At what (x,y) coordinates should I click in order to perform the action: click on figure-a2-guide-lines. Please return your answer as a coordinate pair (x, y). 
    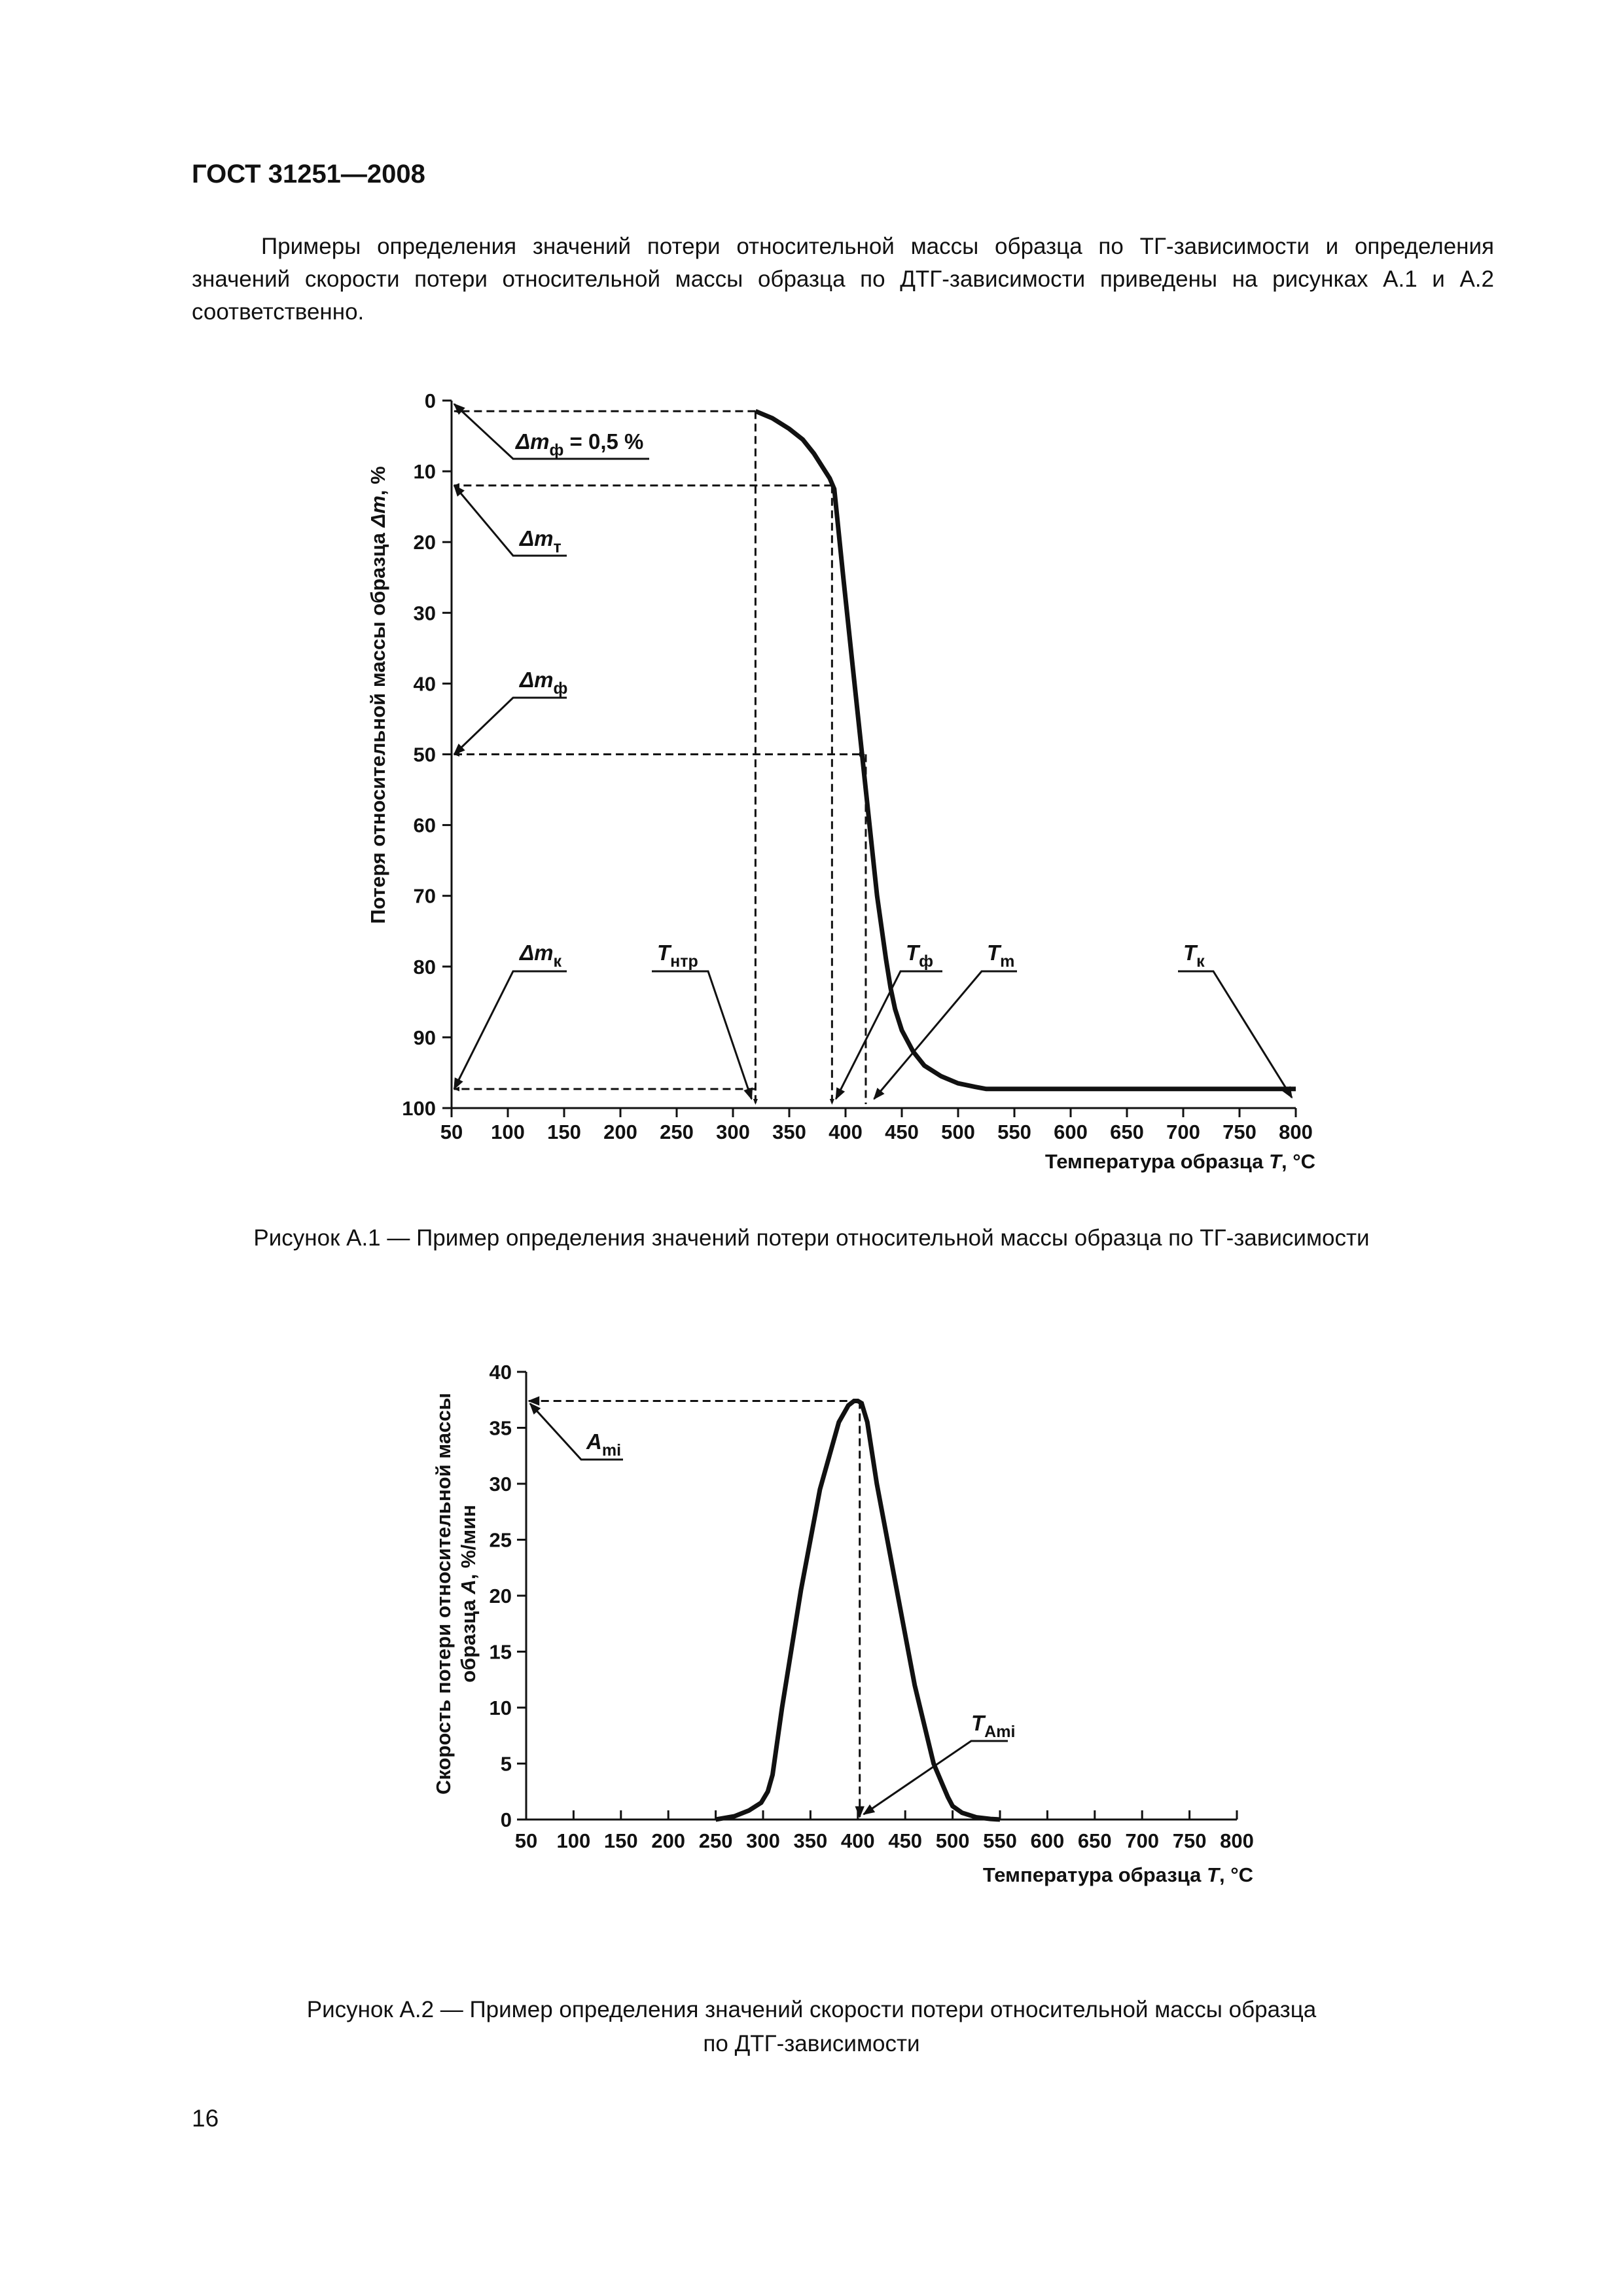
    Looking at the image, I should click on (696, 1607).